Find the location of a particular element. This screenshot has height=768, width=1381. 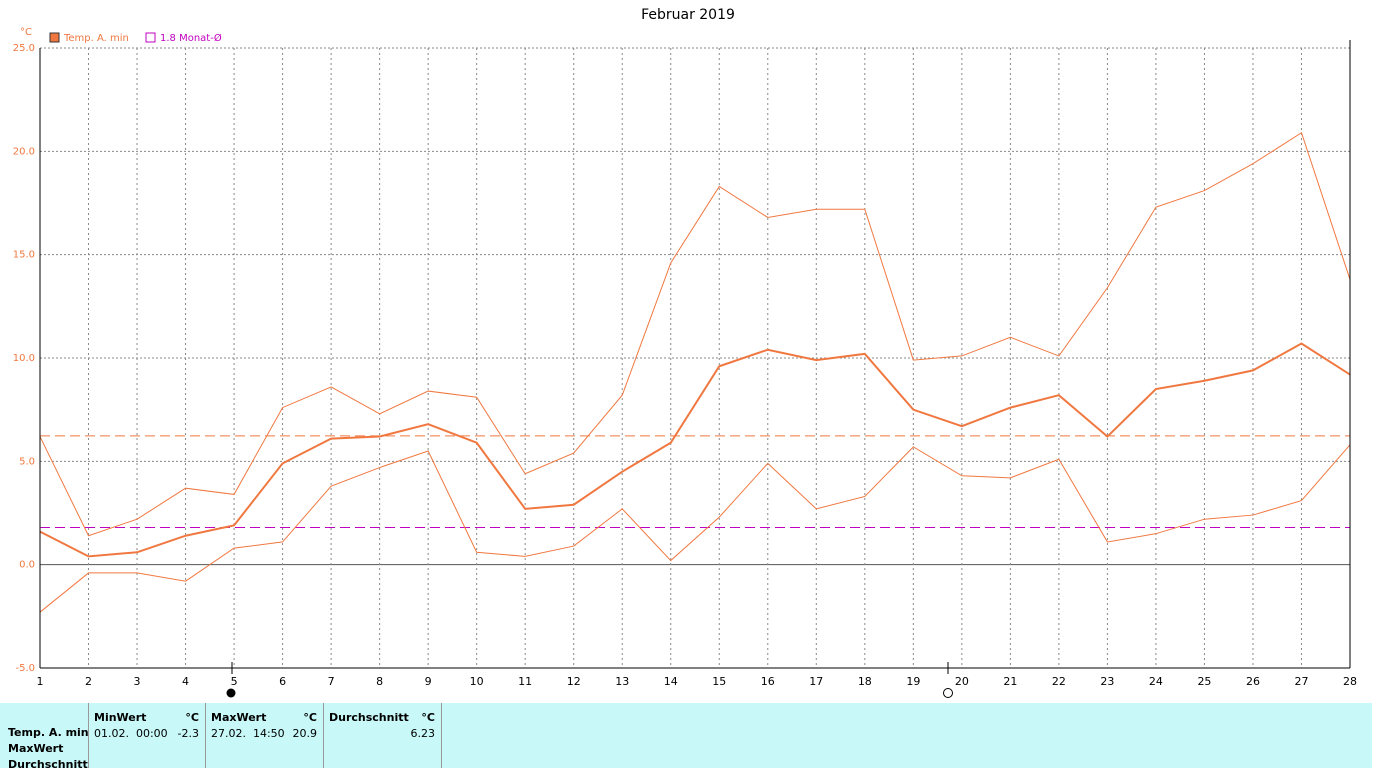

y-tick-label: 10.0 is located at coordinates (24, 358).